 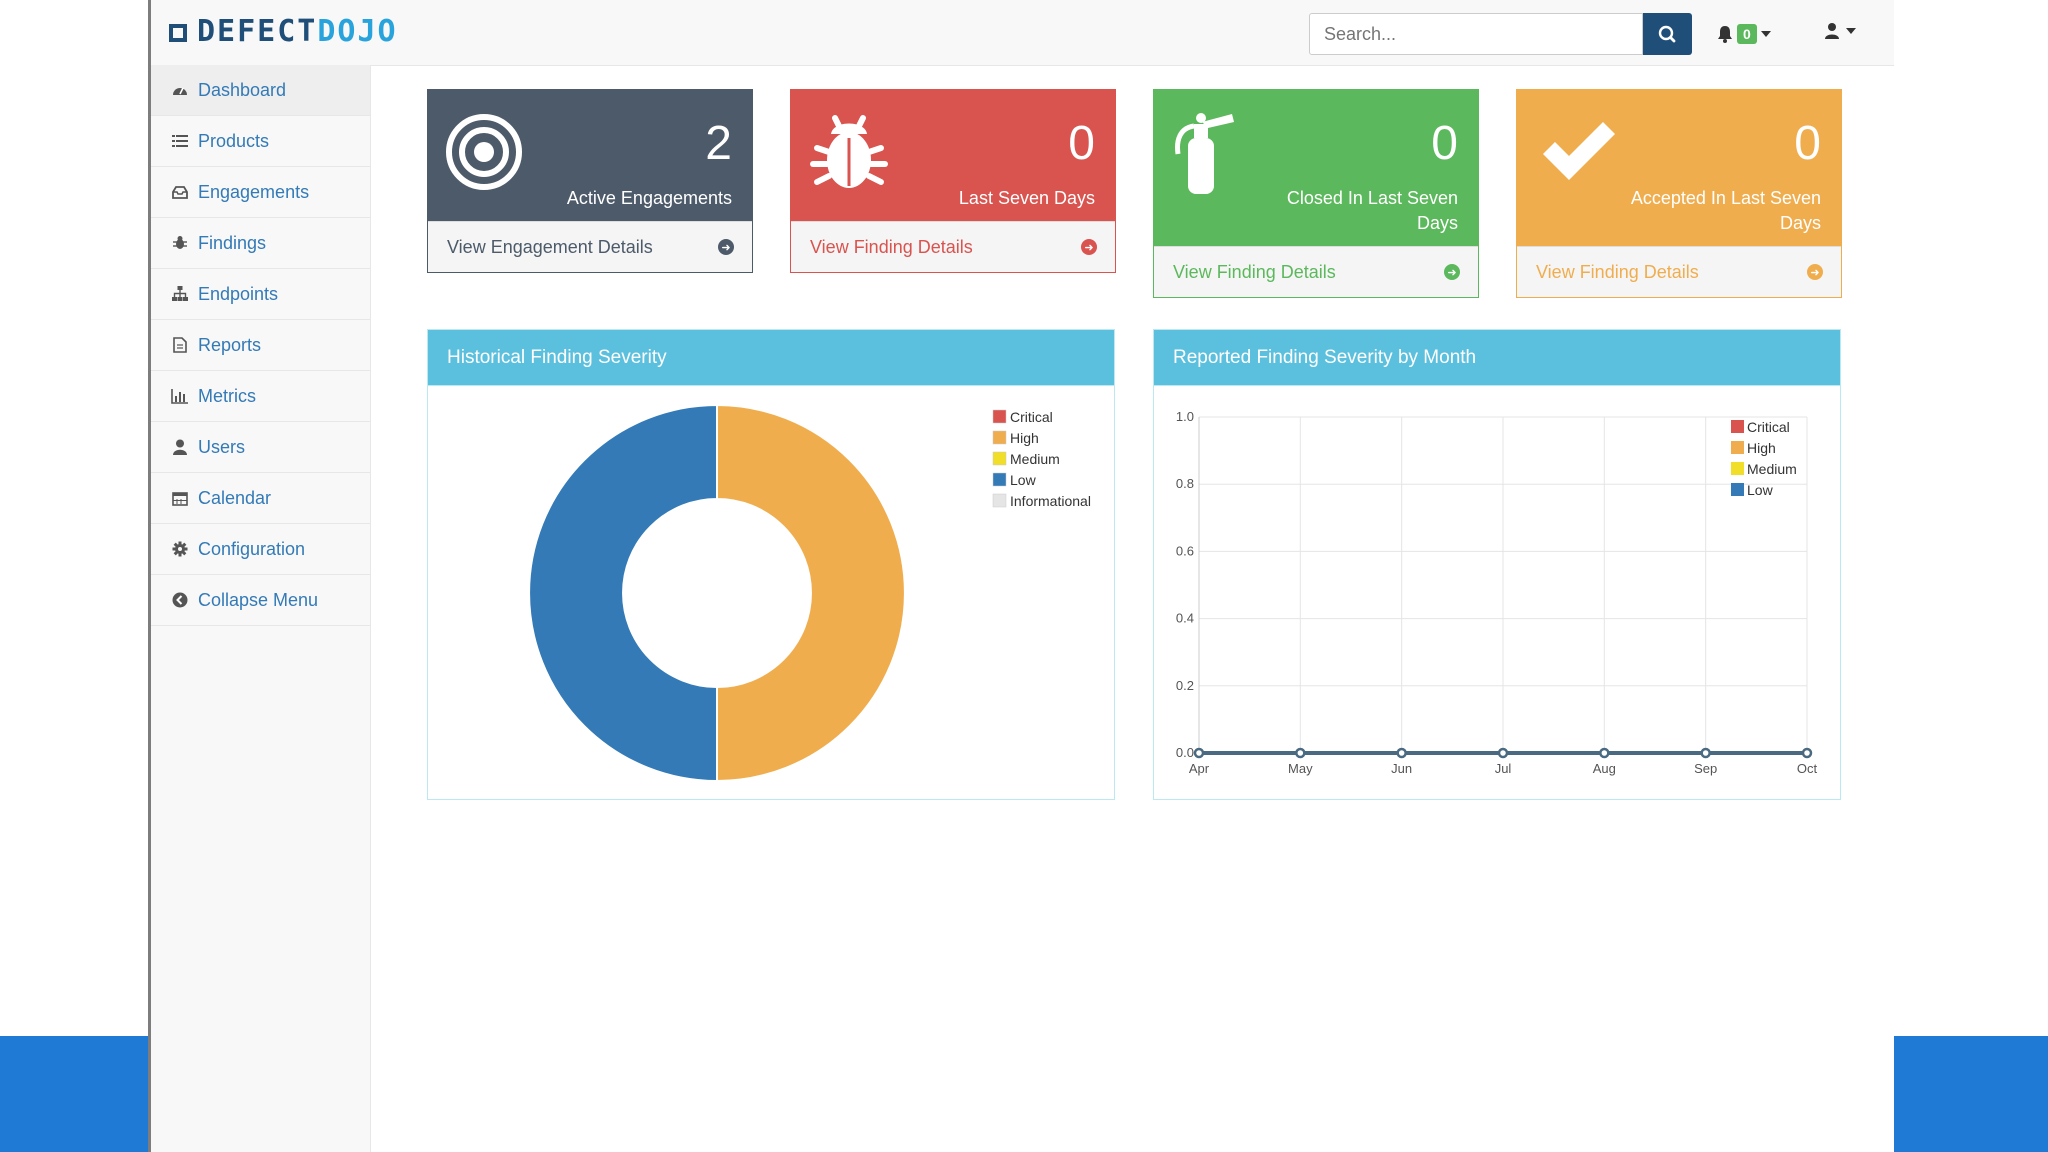 I want to click on sidebar-item-metrics: Metrics, so click(x=260, y=396).